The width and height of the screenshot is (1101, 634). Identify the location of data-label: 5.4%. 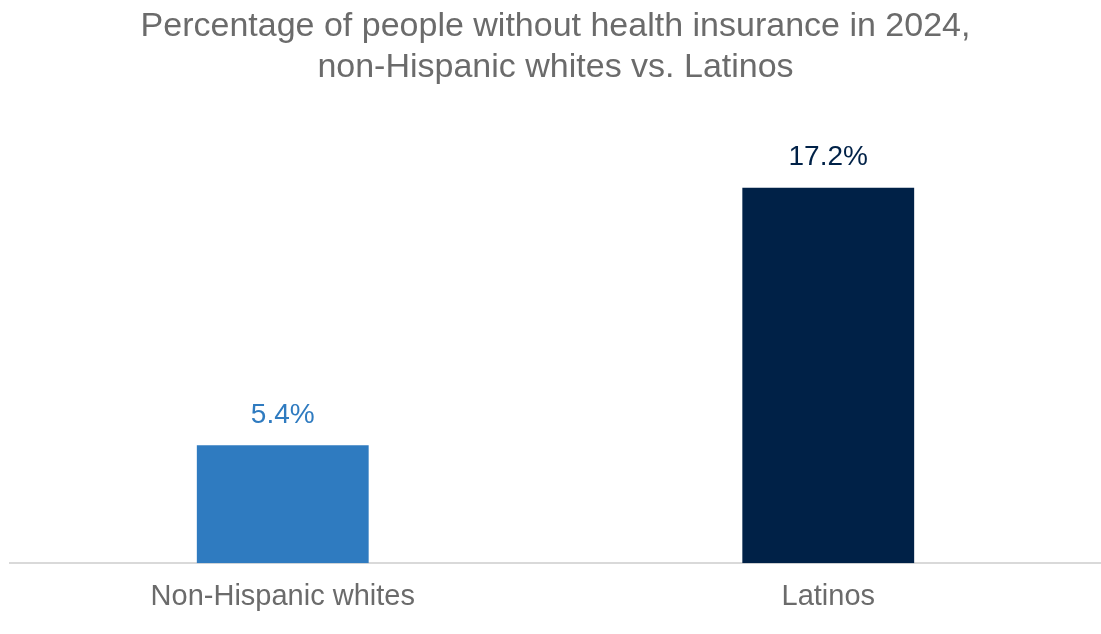
(282, 413).